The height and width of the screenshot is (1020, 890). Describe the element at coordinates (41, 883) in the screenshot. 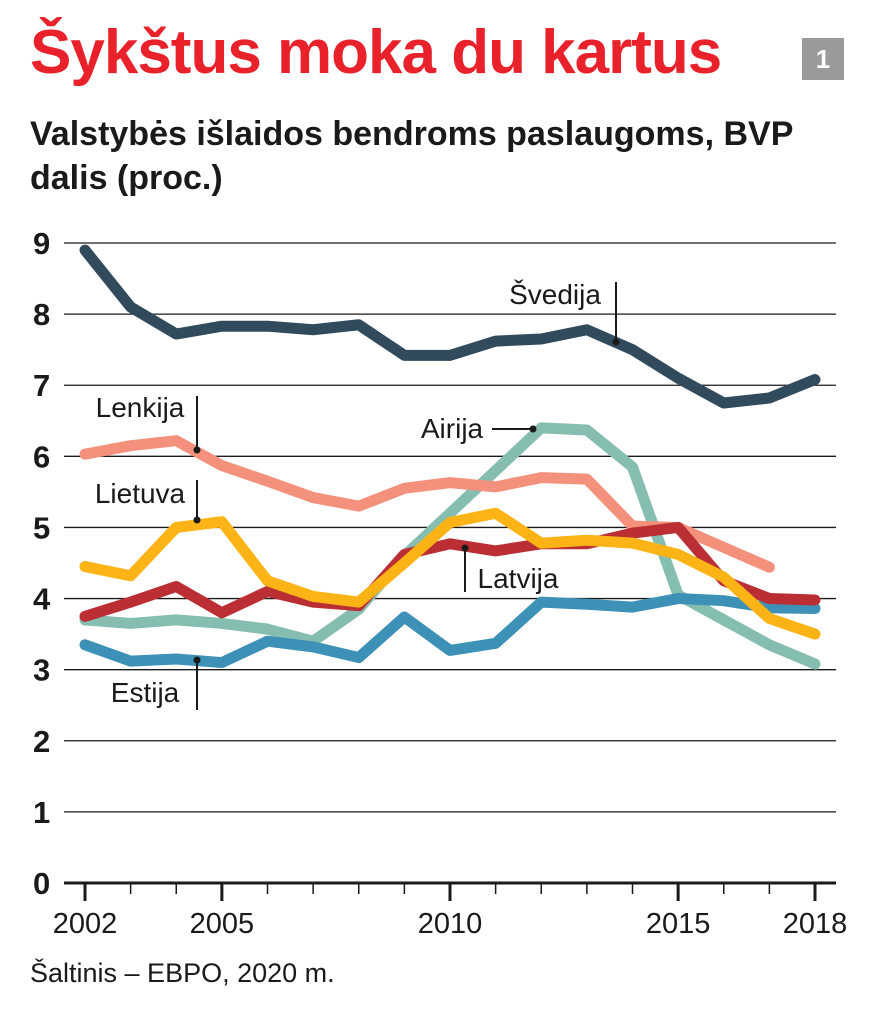

I see `y-tick-label: 0` at that location.